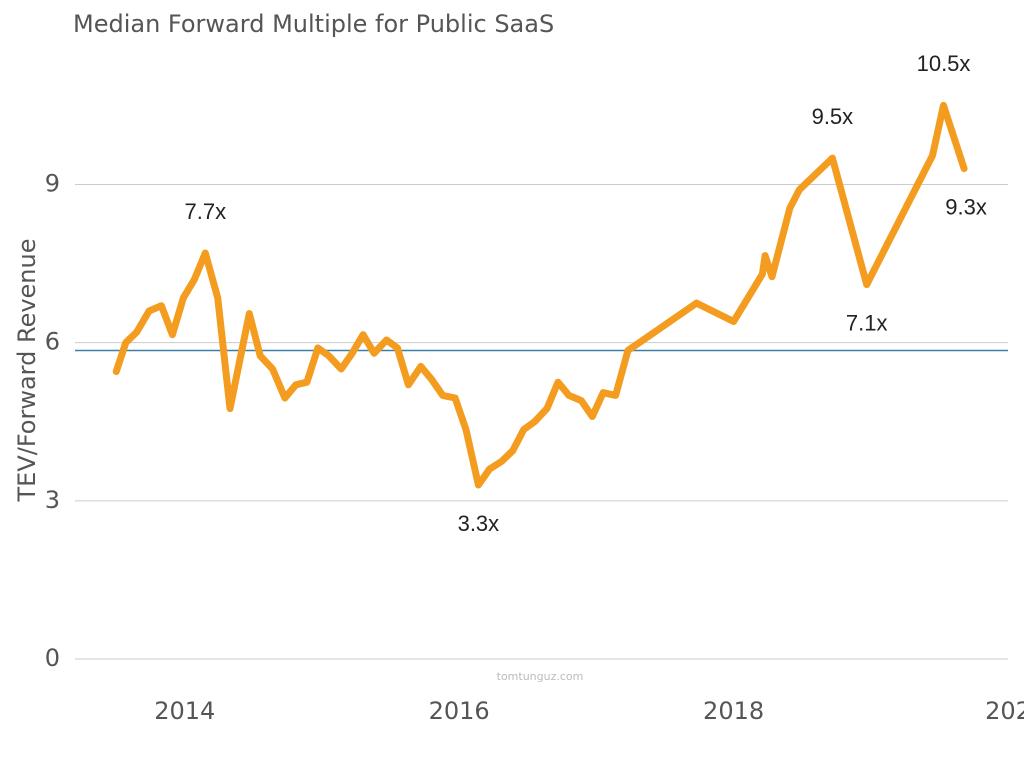 The image size is (1024, 768). I want to click on y-axis-title: TEV/Forward Revenue, so click(27, 371).